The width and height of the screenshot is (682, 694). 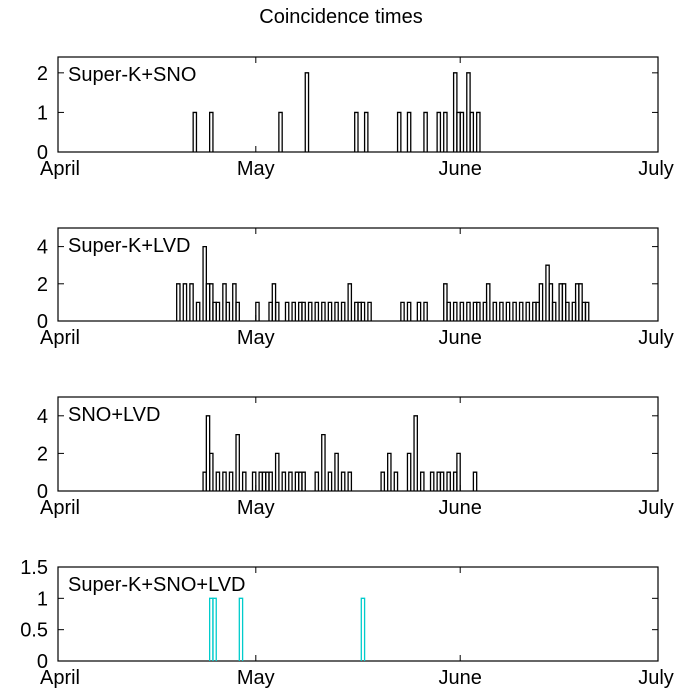 What do you see at coordinates (42, 113) in the screenshot?
I see `y-tick-label: 1` at bounding box center [42, 113].